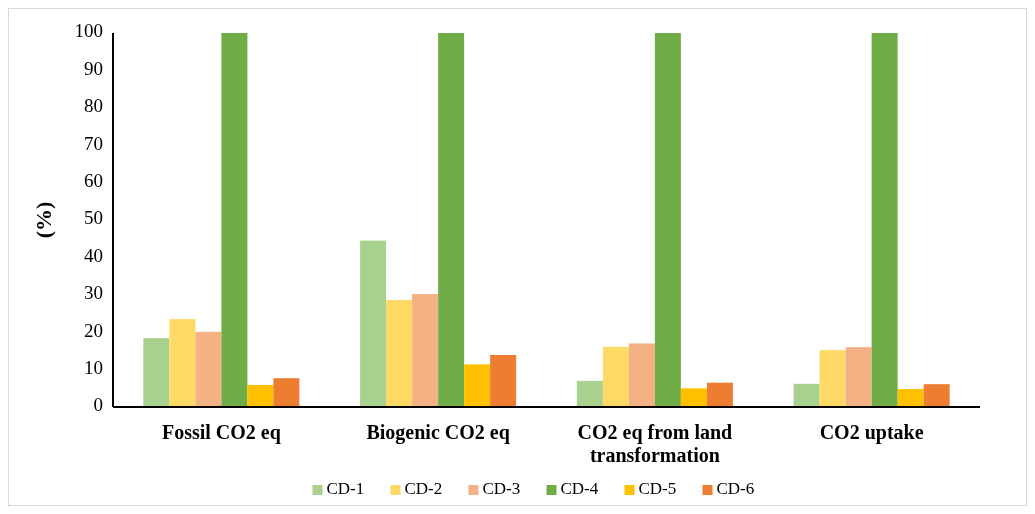 The width and height of the screenshot is (1035, 514). I want to click on y-tick-label: 70, so click(93, 143).